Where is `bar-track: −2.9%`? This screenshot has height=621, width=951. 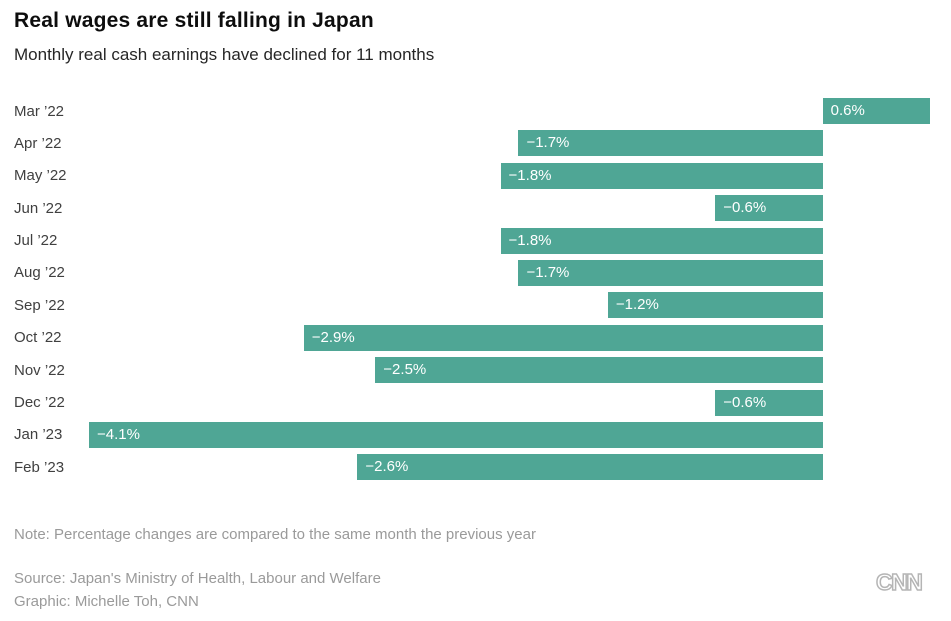
bar-track: −2.9% is located at coordinates (509, 337).